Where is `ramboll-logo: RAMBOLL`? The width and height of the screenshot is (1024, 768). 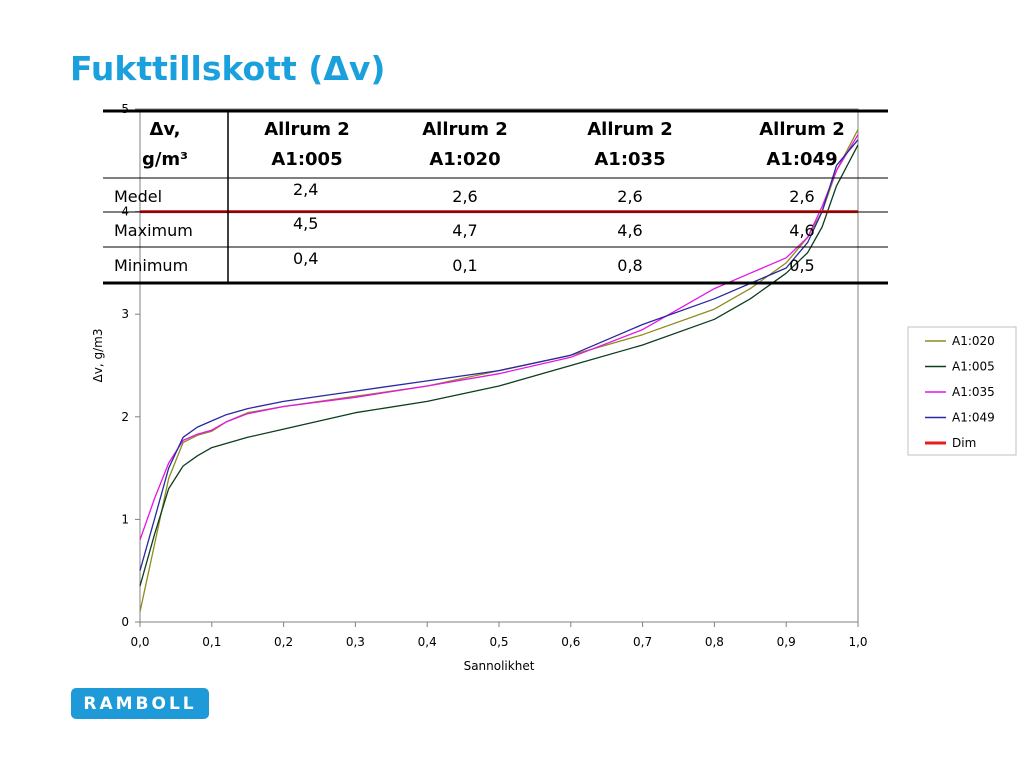 ramboll-logo: RAMBOLL is located at coordinates (140, 703).